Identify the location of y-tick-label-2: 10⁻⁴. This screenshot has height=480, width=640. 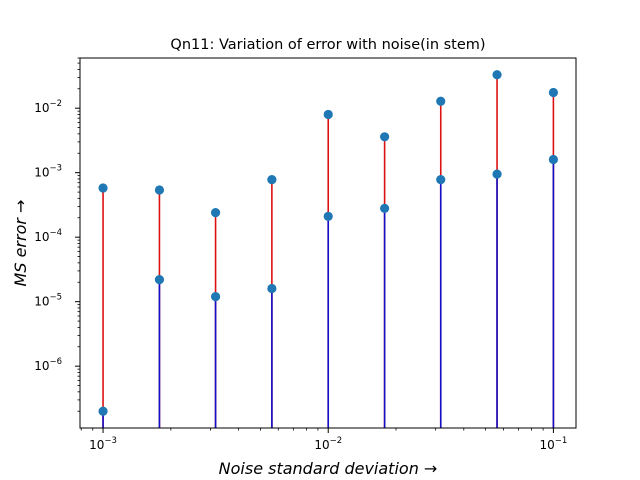
(48, 236).